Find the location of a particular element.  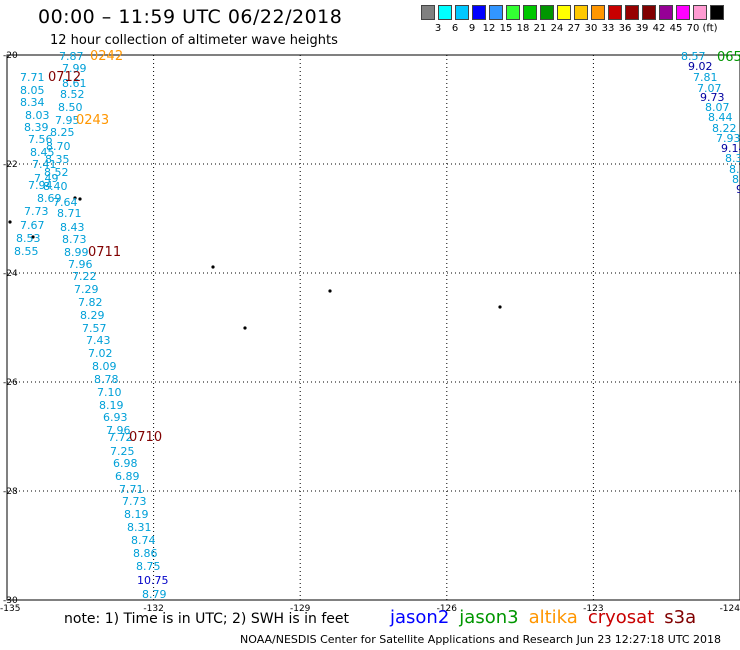

wave-height-value: 8.52 is located at coordinates (72, 94).